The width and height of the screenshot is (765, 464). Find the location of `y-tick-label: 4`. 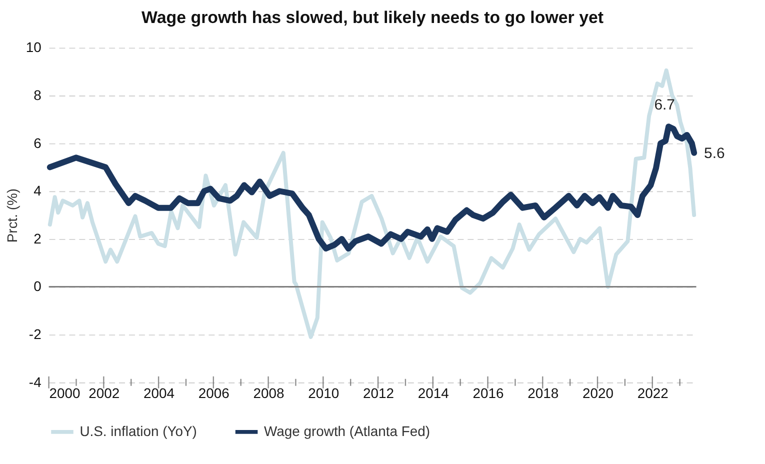

y-tick-label: 4 is located at coordinates (38, 190).